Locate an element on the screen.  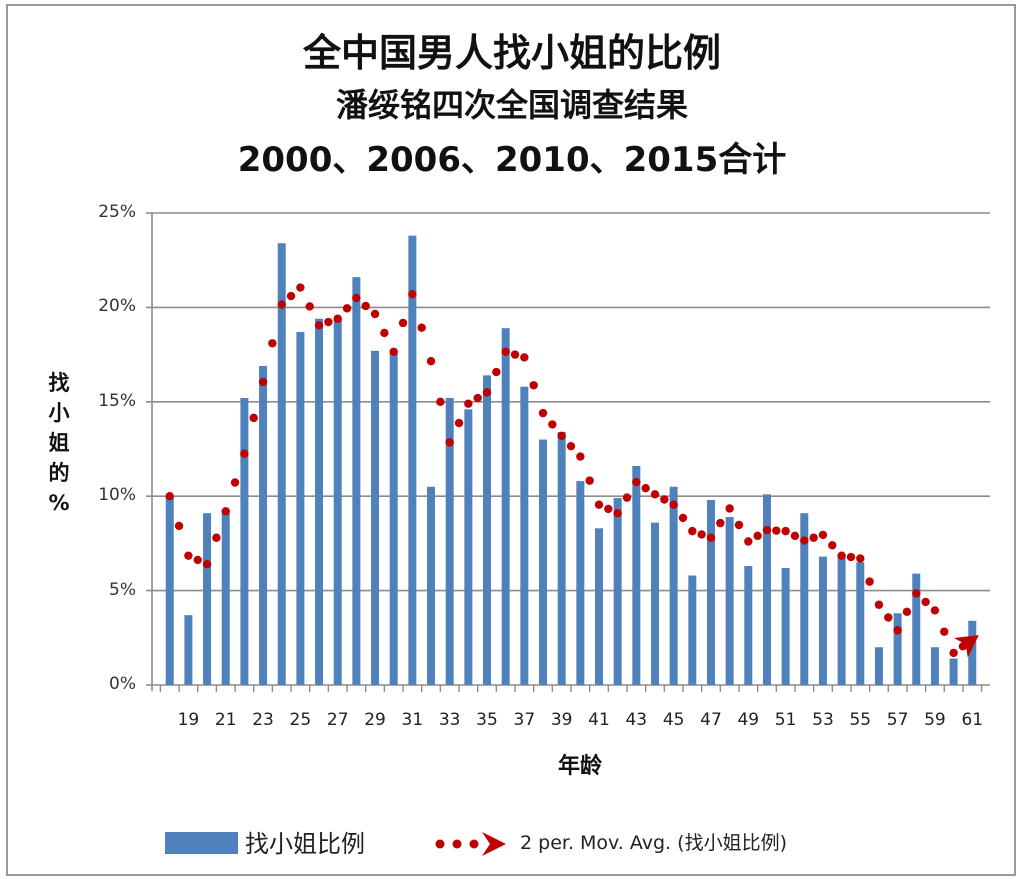
trend-arrow-icon is located at coordinates (966, 646).